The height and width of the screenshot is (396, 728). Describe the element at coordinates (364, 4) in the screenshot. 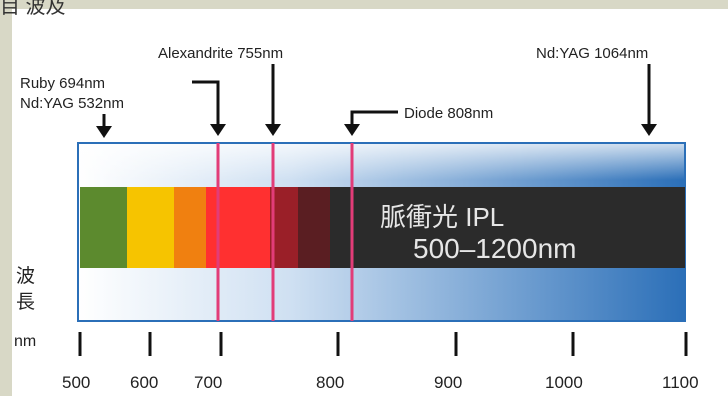

I see `frame-top-border` at that location.